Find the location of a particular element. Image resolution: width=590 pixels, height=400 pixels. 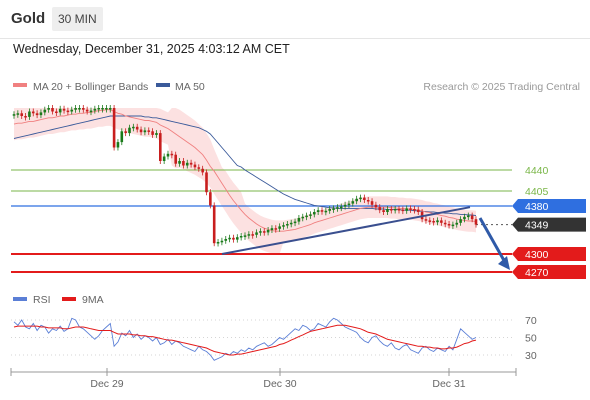

rsi-tick-70: 70 is located at coordinates (531, 321).